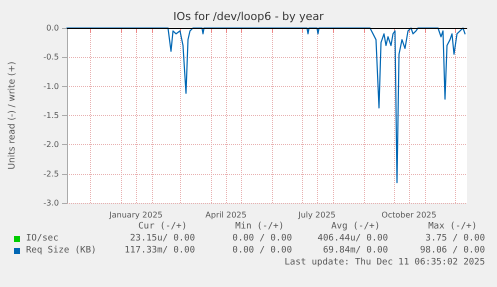 This screenshot has height=287, width=497. Describe the element at coordinates (453, 227) in the screenshot. I see `text: Max (-/+)` at that location.